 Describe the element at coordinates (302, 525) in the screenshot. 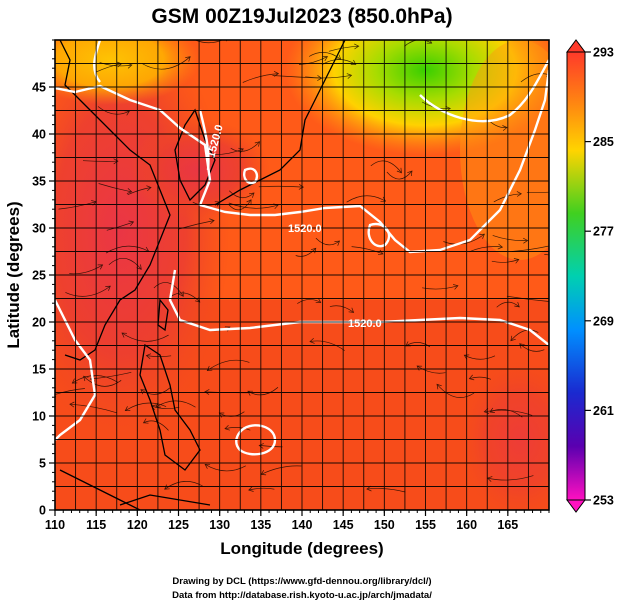

I see `x-tick-label: 140` at that location.